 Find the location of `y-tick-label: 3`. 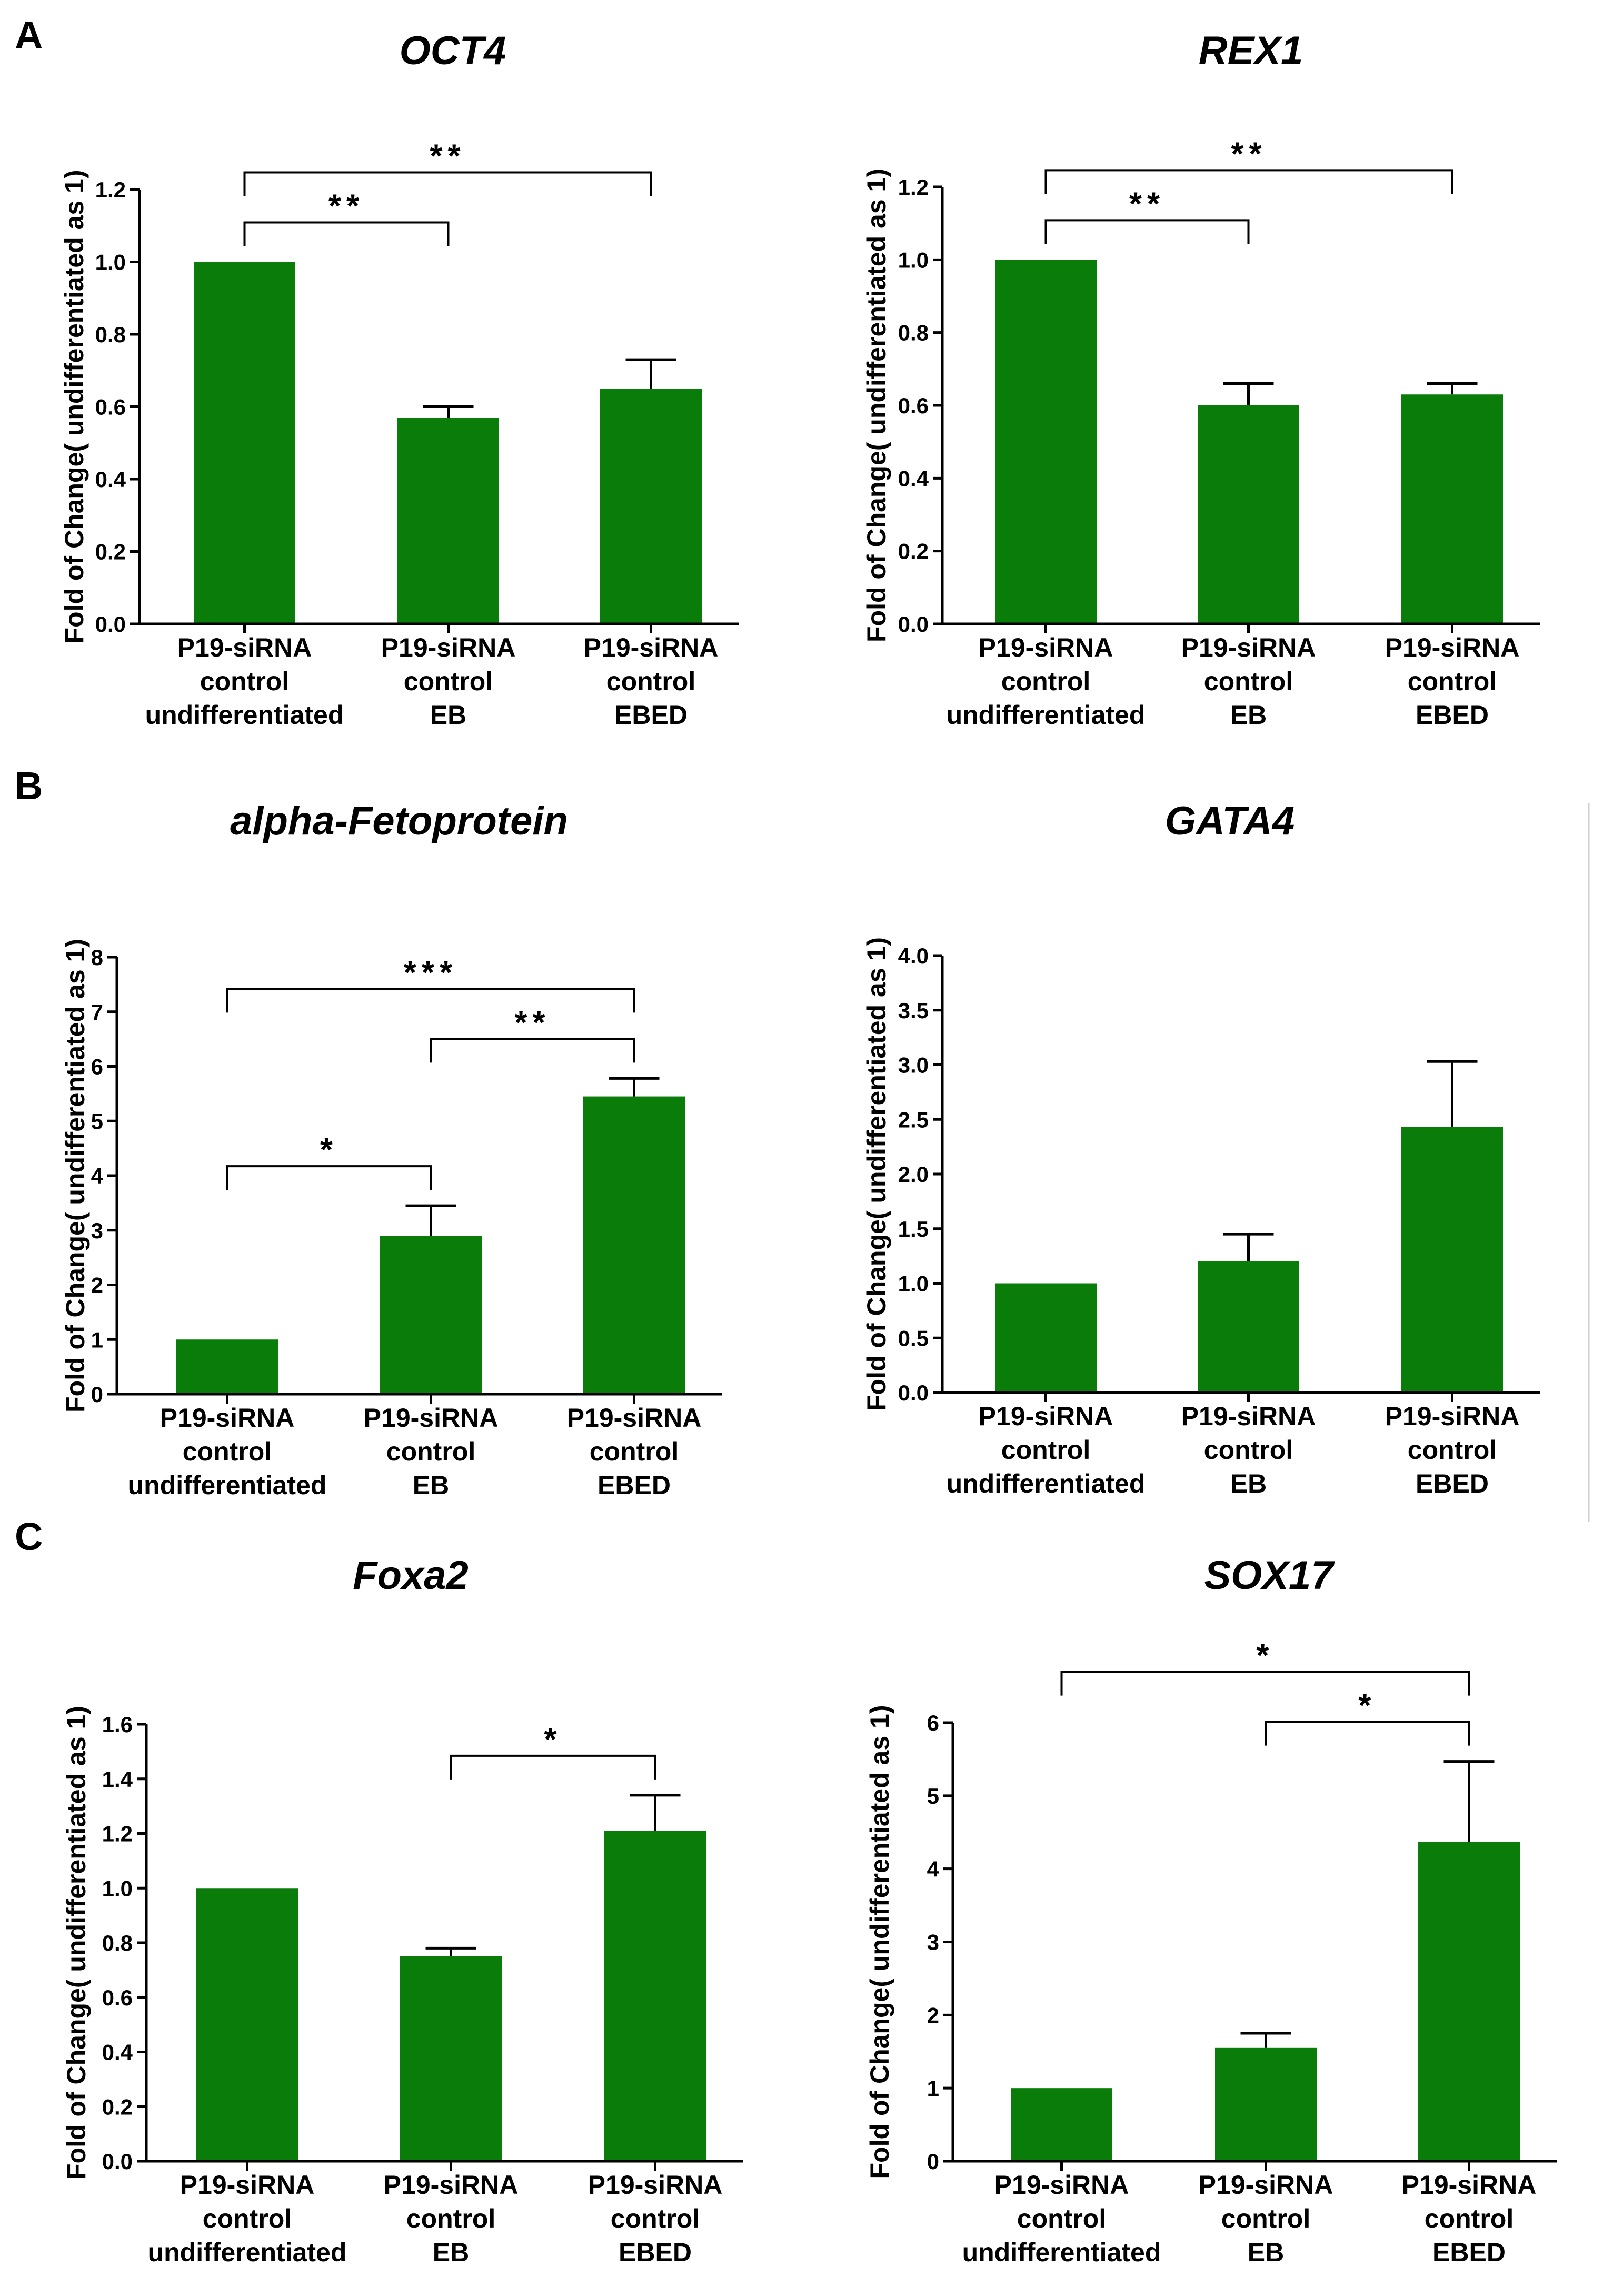

y-tick-label: 3 is located at coordinates (97, 1230).